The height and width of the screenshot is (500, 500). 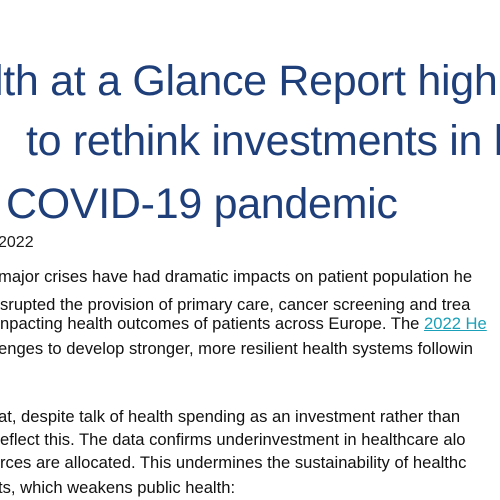 I want to click on paragraph-2-line-4: ts, which weakens public health:, so click(x=118, y=487).